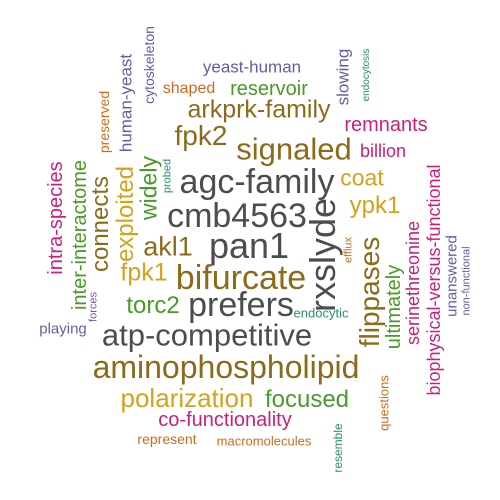 The width and height of the screenshot is (500, 500). I want to click on word-atp-competitive: atp-competitive, so click(207, 335).